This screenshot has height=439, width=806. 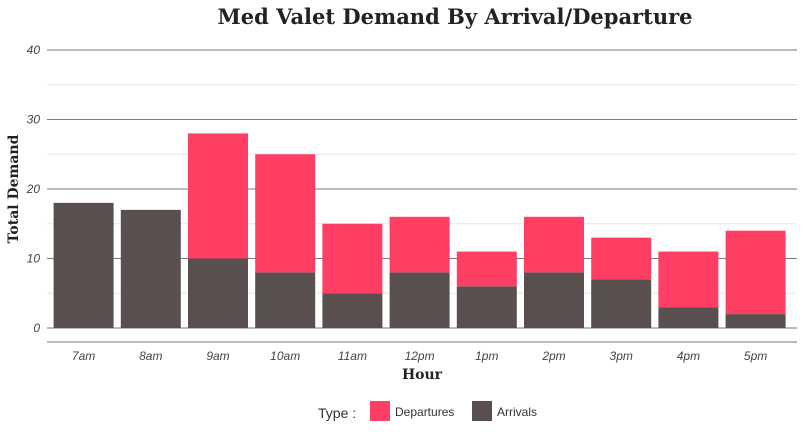 I want to click on bar-arrivals-4pm, so click(x=688, y=317).